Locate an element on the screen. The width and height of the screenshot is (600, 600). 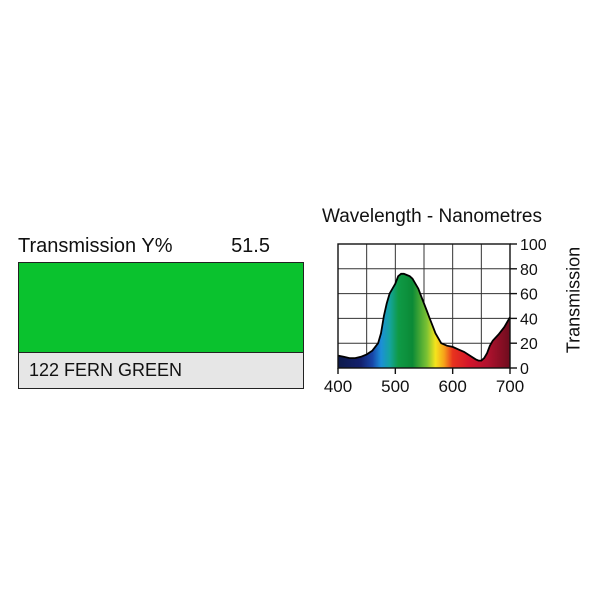
y-axis-label-text: Transmission is located at coordinates (573, 300).